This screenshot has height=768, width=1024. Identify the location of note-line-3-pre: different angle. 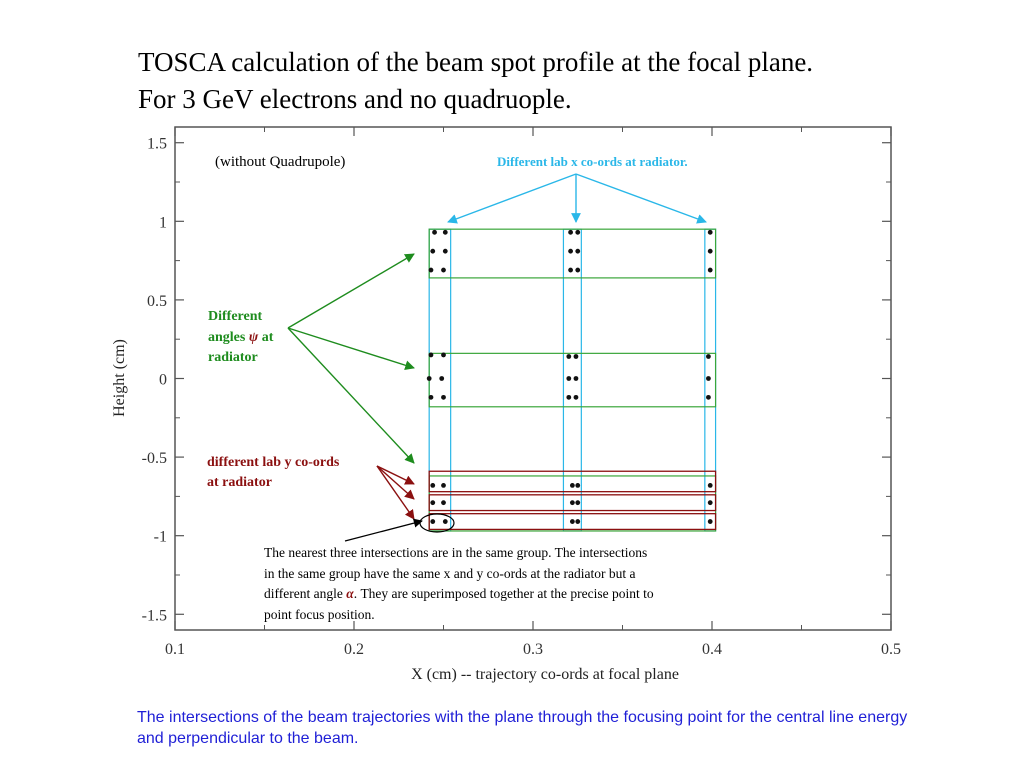
(305, 593).